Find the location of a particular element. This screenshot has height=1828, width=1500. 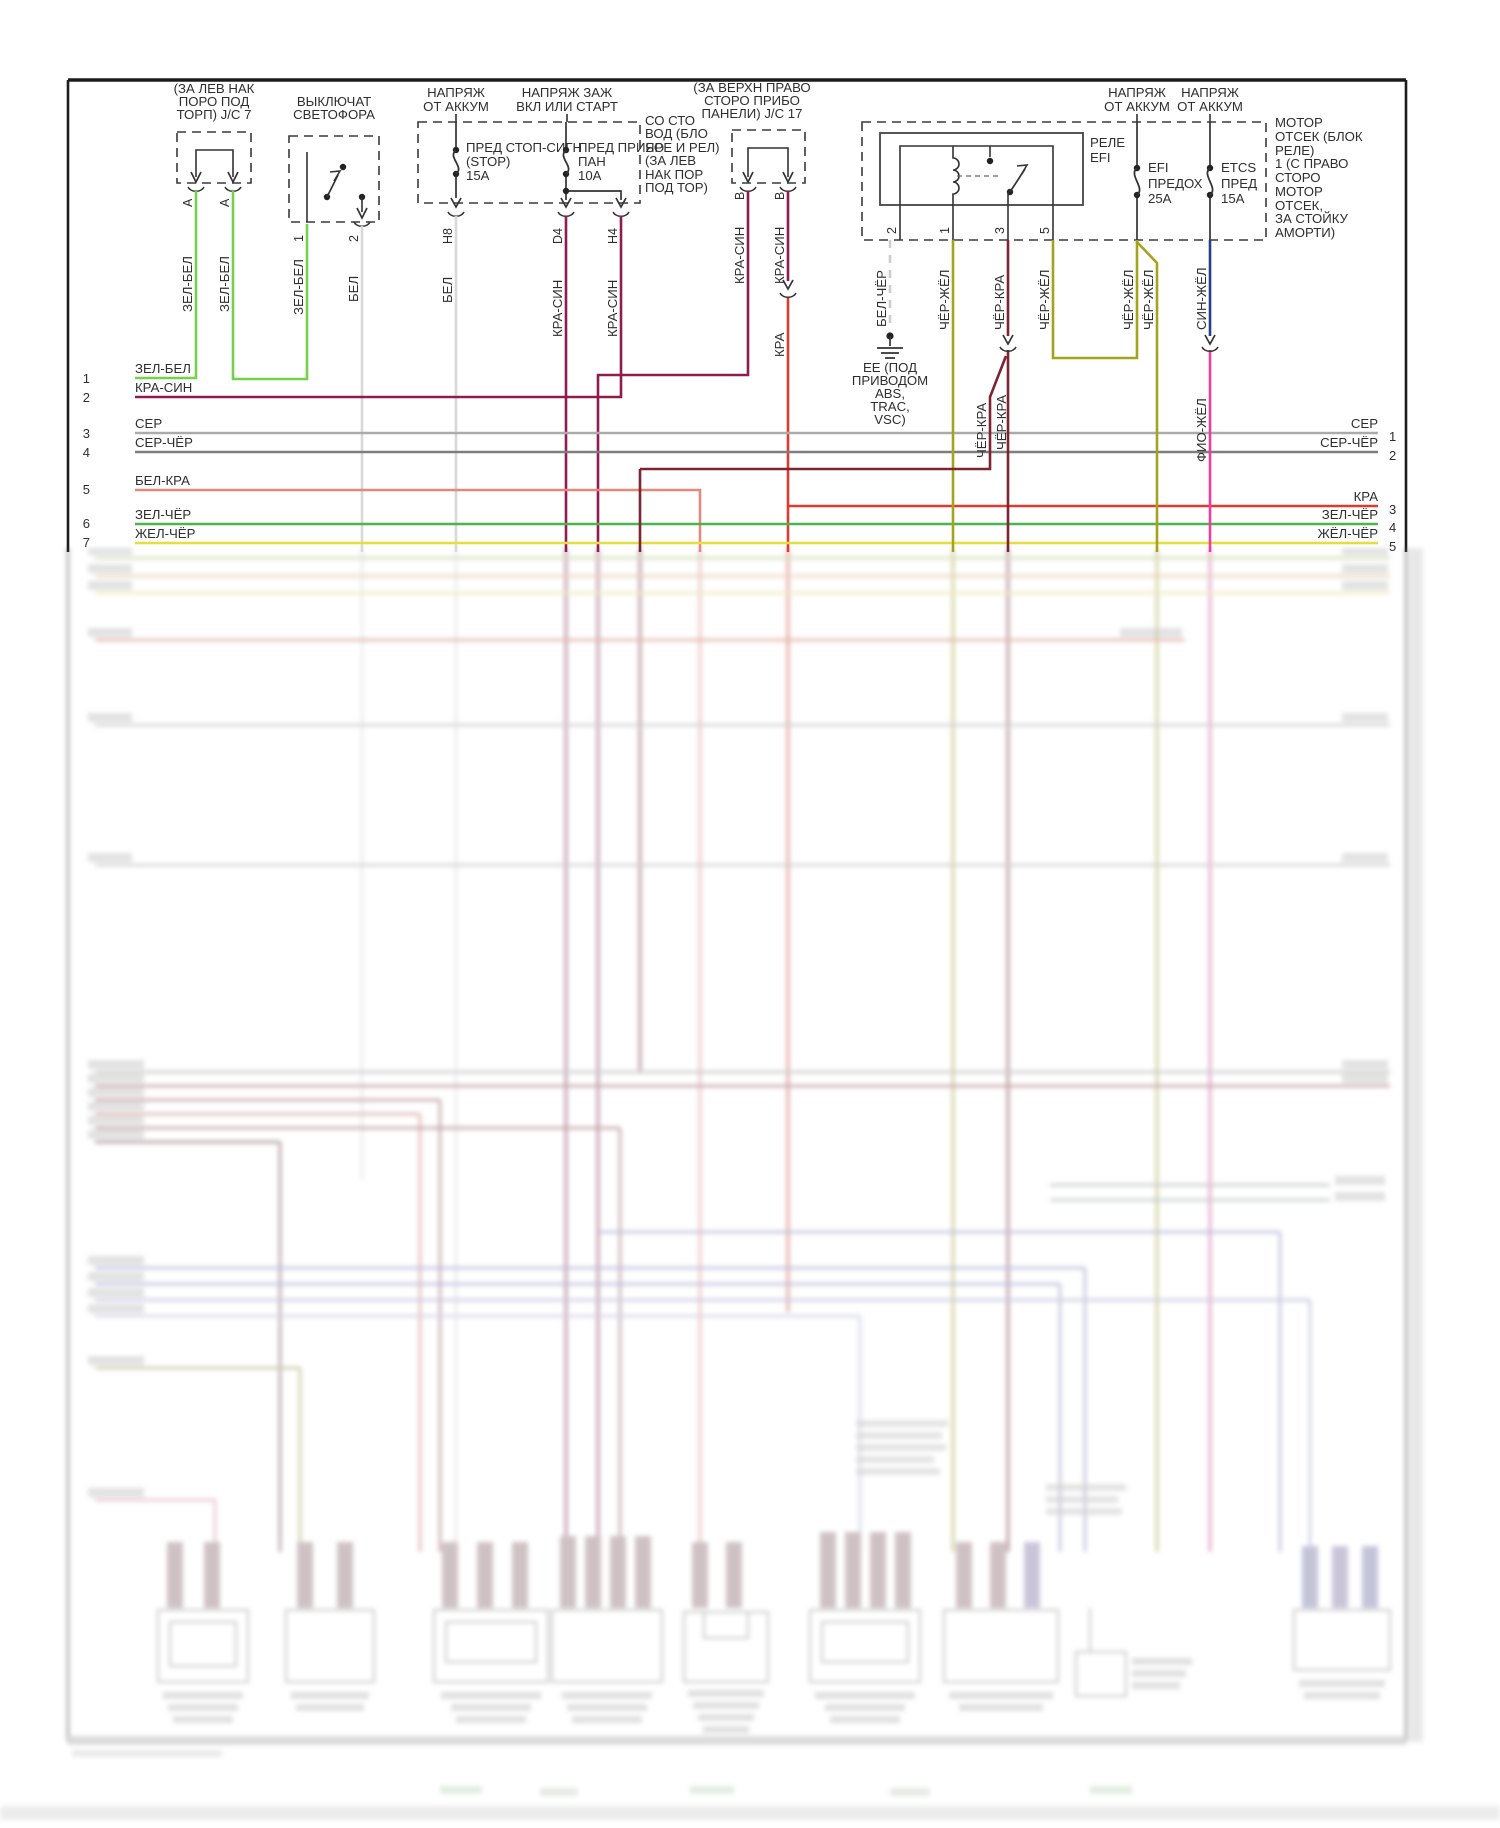

switch-label-line1: ВЫКЛЮЧАТ is located at coordinates (334, 101).